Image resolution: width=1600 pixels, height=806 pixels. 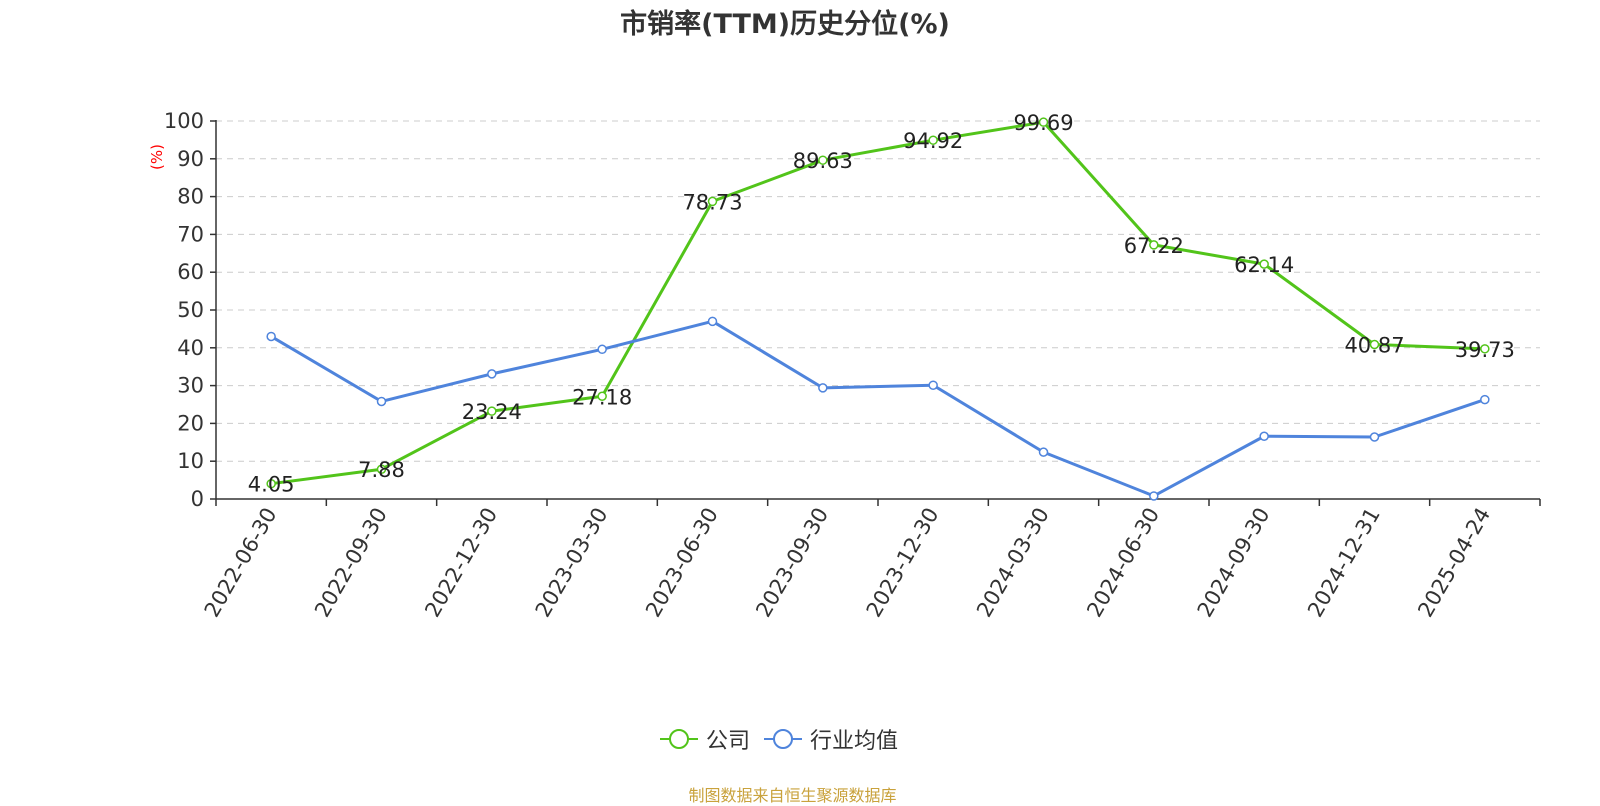 What do you see at coordinates (190, 310) in the screenshot?
I see `y-tick-label: 50` at bounding box center [190, 310].